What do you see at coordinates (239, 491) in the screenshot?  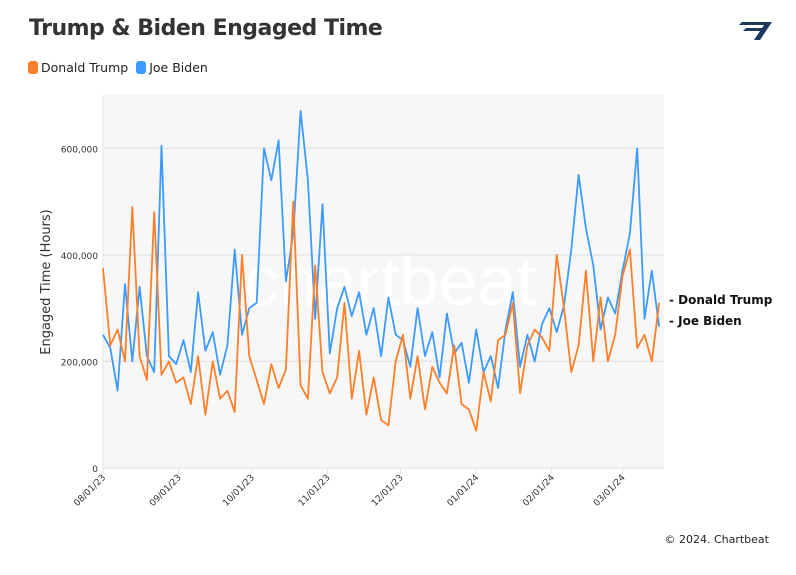 I see `x-tick-label: 10/01/23` at bounding box center [239, 491].